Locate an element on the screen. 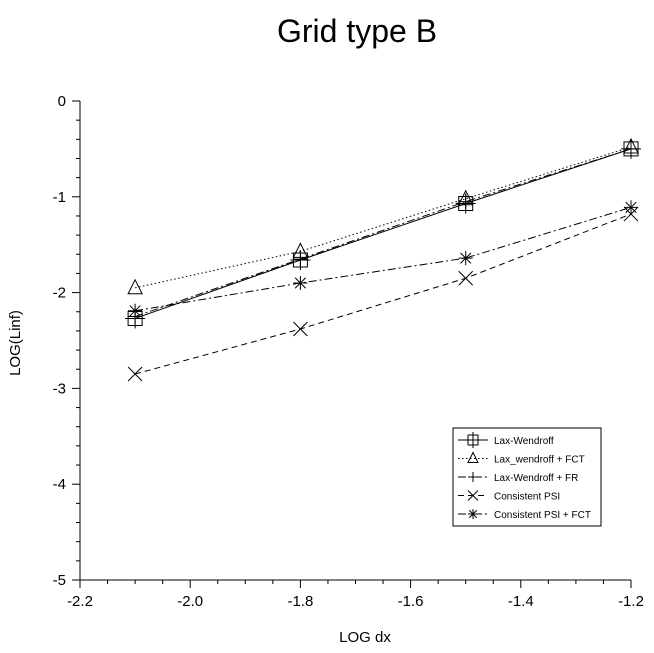  y-tick-label: -1 is located at coordinates (59, 197).